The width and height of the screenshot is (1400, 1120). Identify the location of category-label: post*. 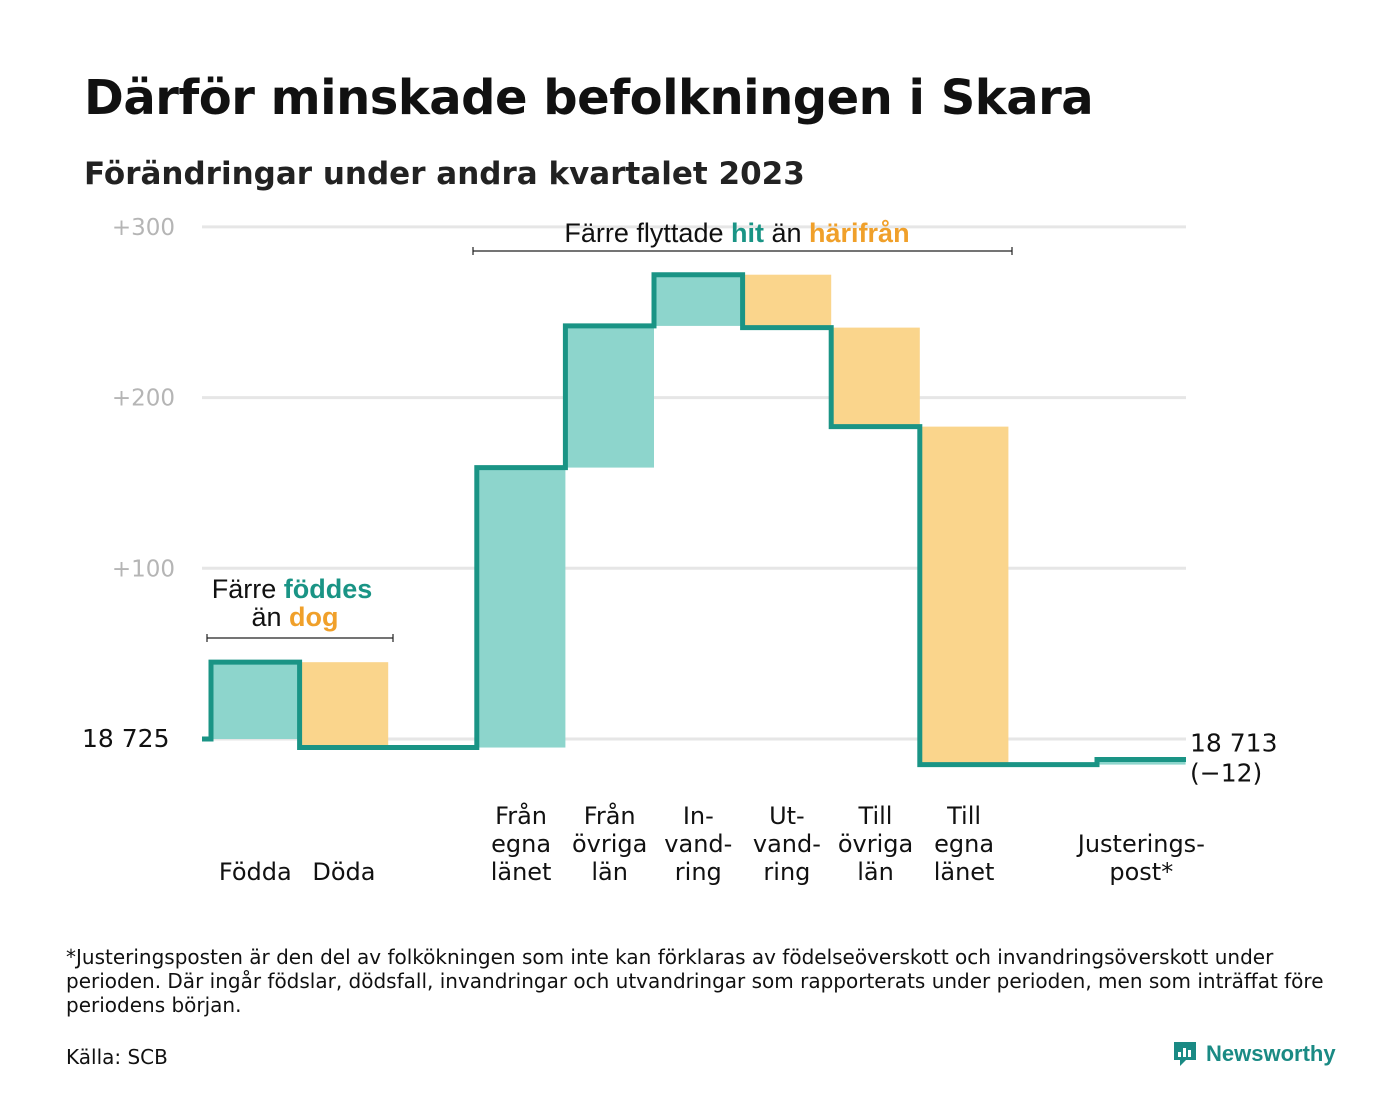
(1141, 872).